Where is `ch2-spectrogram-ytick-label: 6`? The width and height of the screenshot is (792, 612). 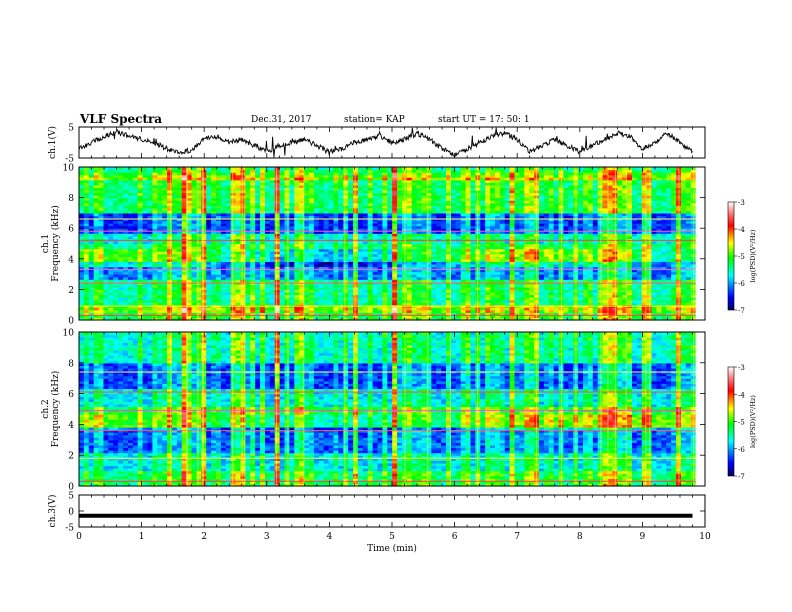
ch2-spectrogram-ytick-label: 6 is located at coordinates (71, 395).